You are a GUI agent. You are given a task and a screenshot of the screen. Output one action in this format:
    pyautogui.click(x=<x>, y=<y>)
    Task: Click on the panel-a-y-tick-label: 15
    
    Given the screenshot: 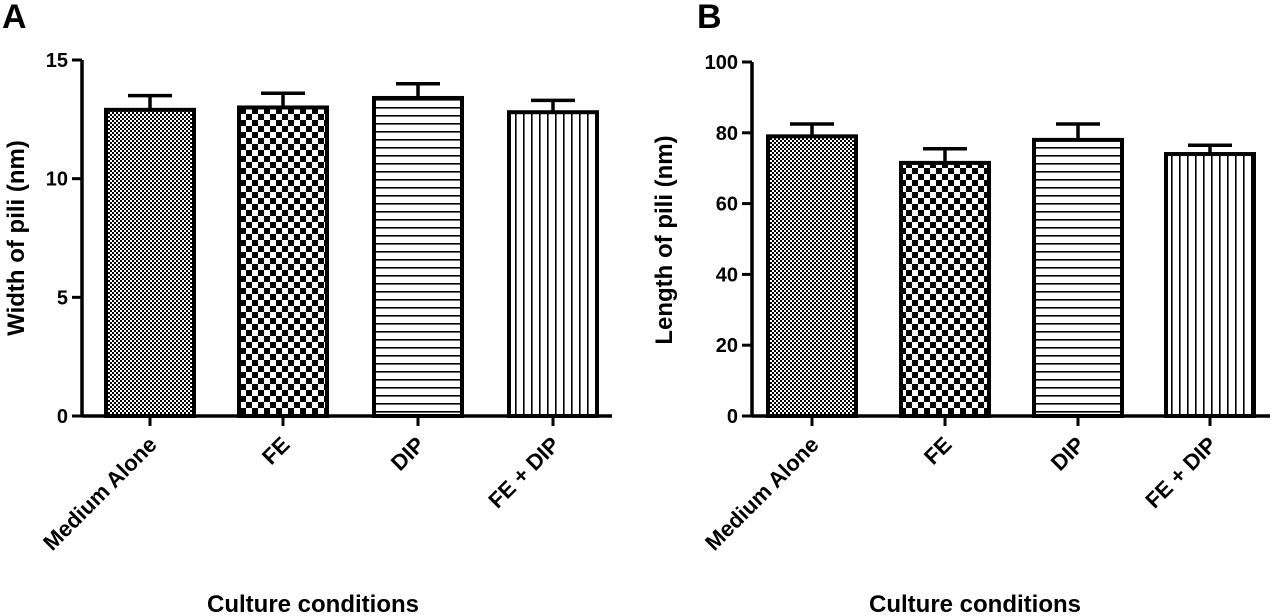 What is the action you would take?
    pyautogui.click(x=57, y=61)
    